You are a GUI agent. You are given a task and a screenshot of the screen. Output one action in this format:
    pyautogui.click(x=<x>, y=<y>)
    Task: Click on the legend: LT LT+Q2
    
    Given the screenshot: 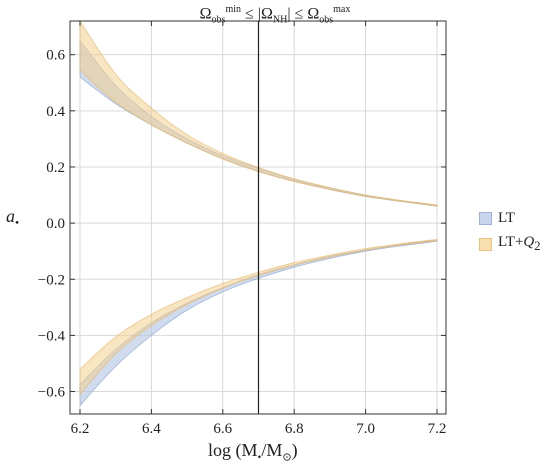 What is the action you would take?
    pyautogui.click(x=510, y=231)
    